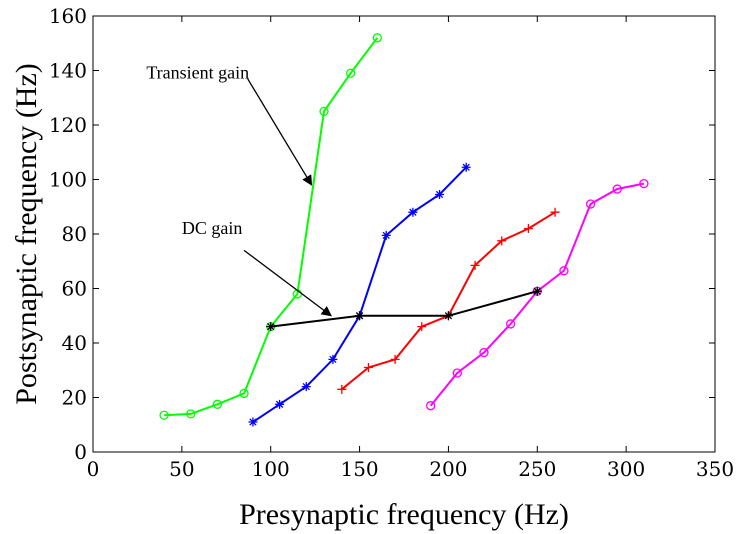  Describe the element at coordinates (271, 469) in the screenshot. I see `x-tick-label: 100` at that location.